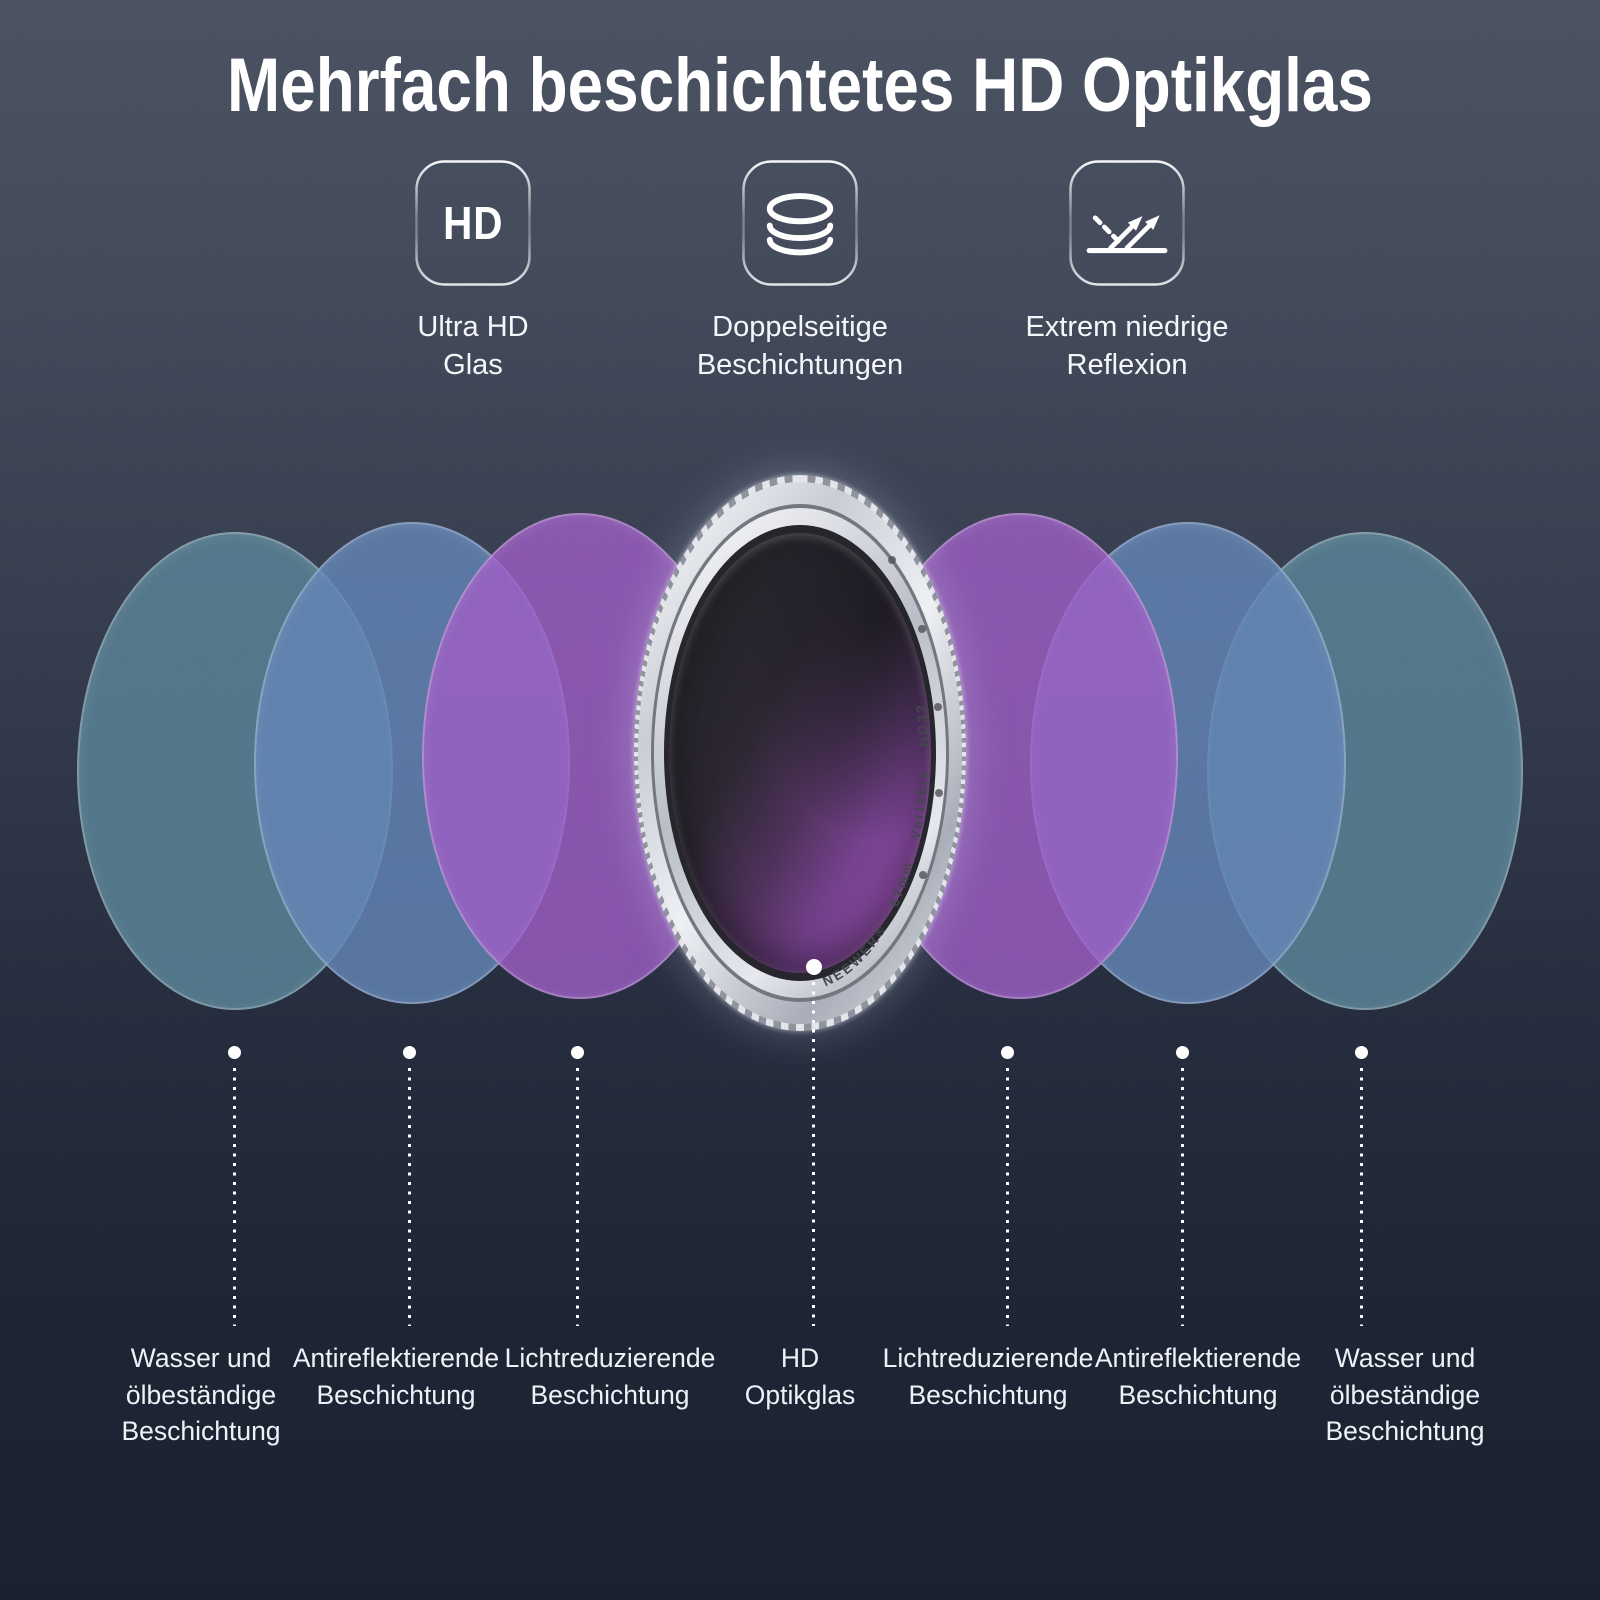  Describe the element at coordinates (1127, 327) in the screenshot. I see `feature-label-line: Extrem niedrige` at that location.